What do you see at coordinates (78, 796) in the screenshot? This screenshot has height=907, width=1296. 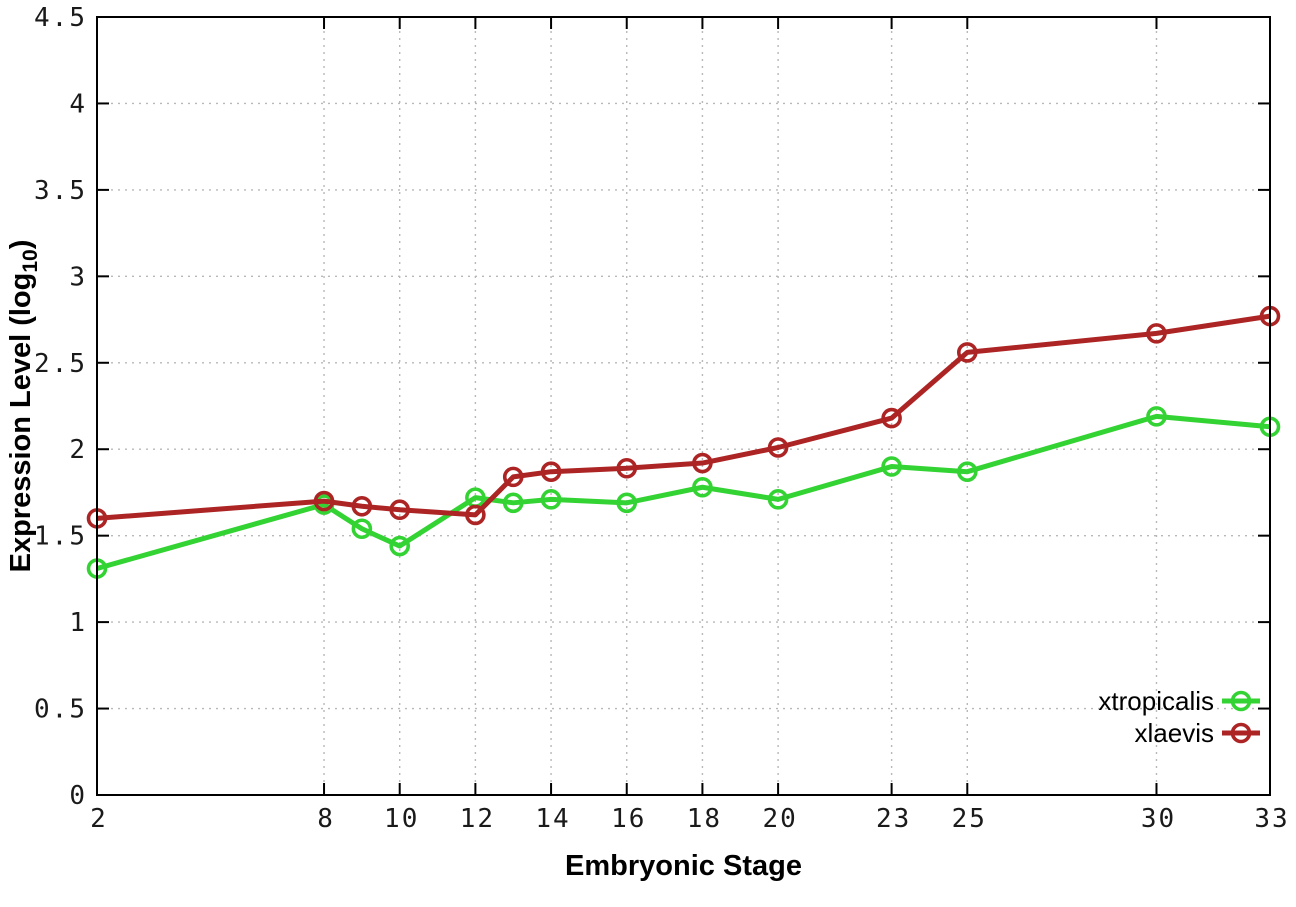 I see `y-tick-label: 0` at bounding box center [78, 796].